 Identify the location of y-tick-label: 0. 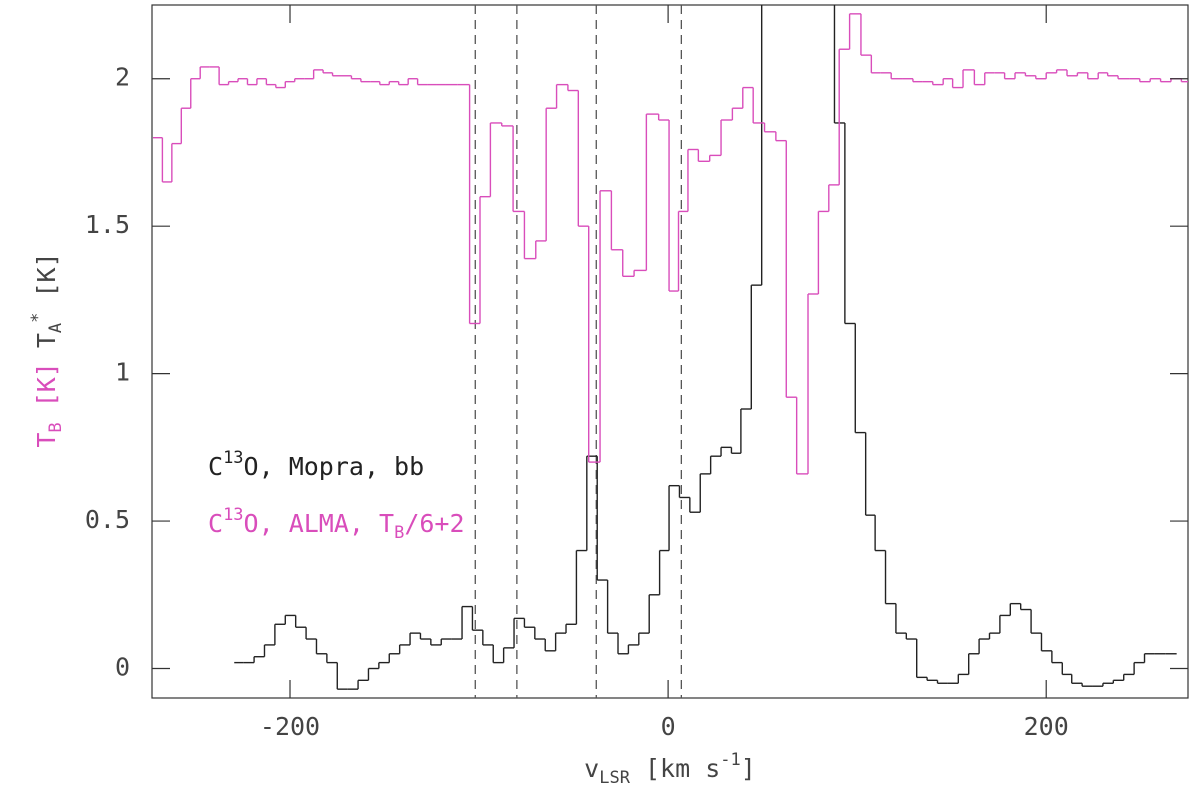
(122, 667).